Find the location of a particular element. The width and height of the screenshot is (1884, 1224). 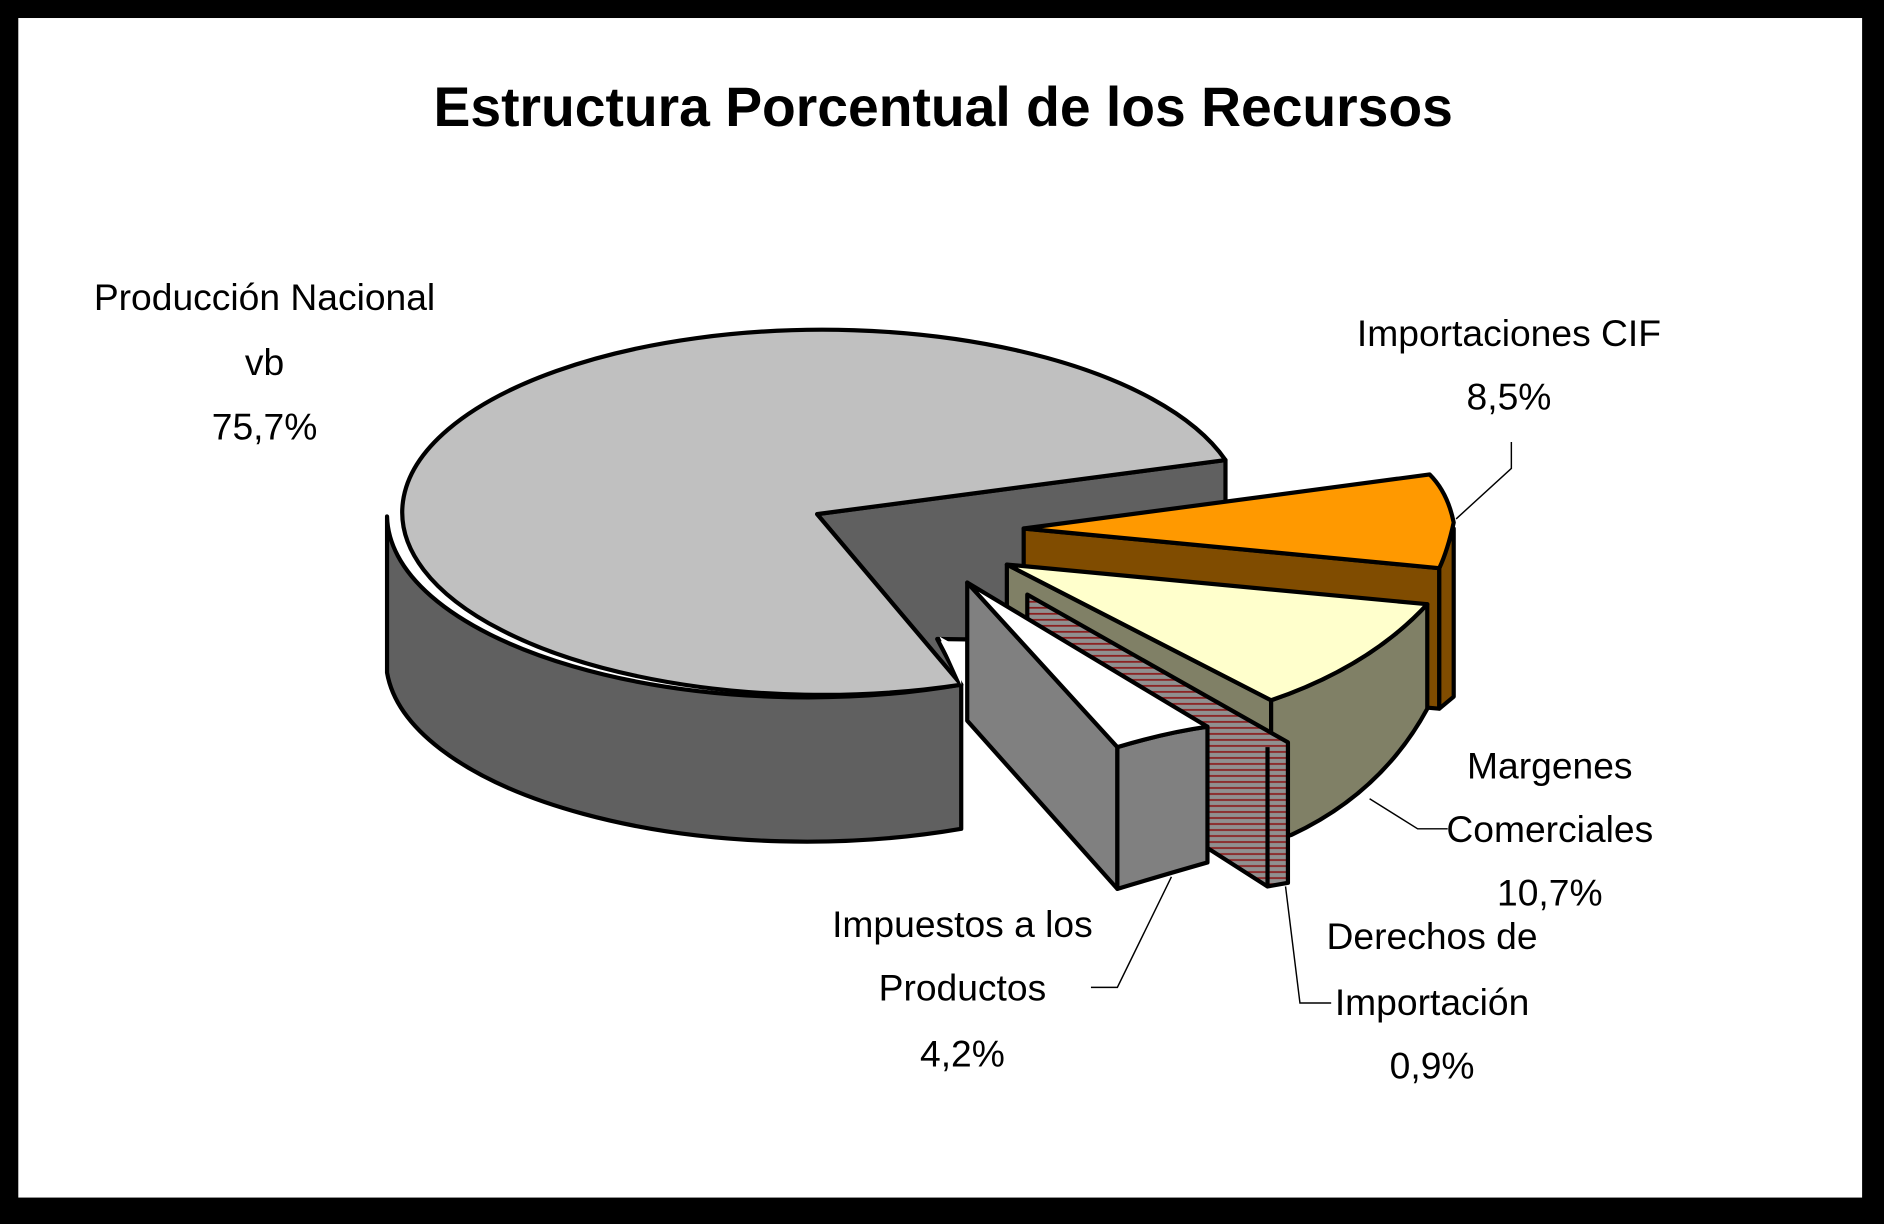

svg-text: Impuestos a los is located at coordinates (962, 924).